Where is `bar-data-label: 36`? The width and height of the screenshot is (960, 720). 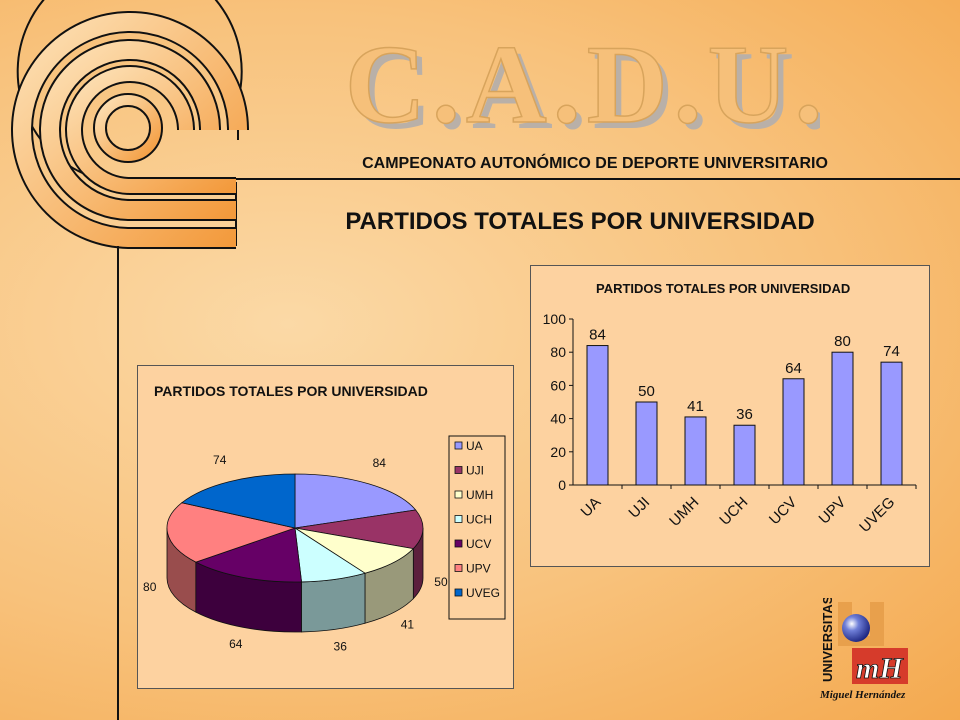 bar-data-label: 36 is located at coordinates (744, 414).